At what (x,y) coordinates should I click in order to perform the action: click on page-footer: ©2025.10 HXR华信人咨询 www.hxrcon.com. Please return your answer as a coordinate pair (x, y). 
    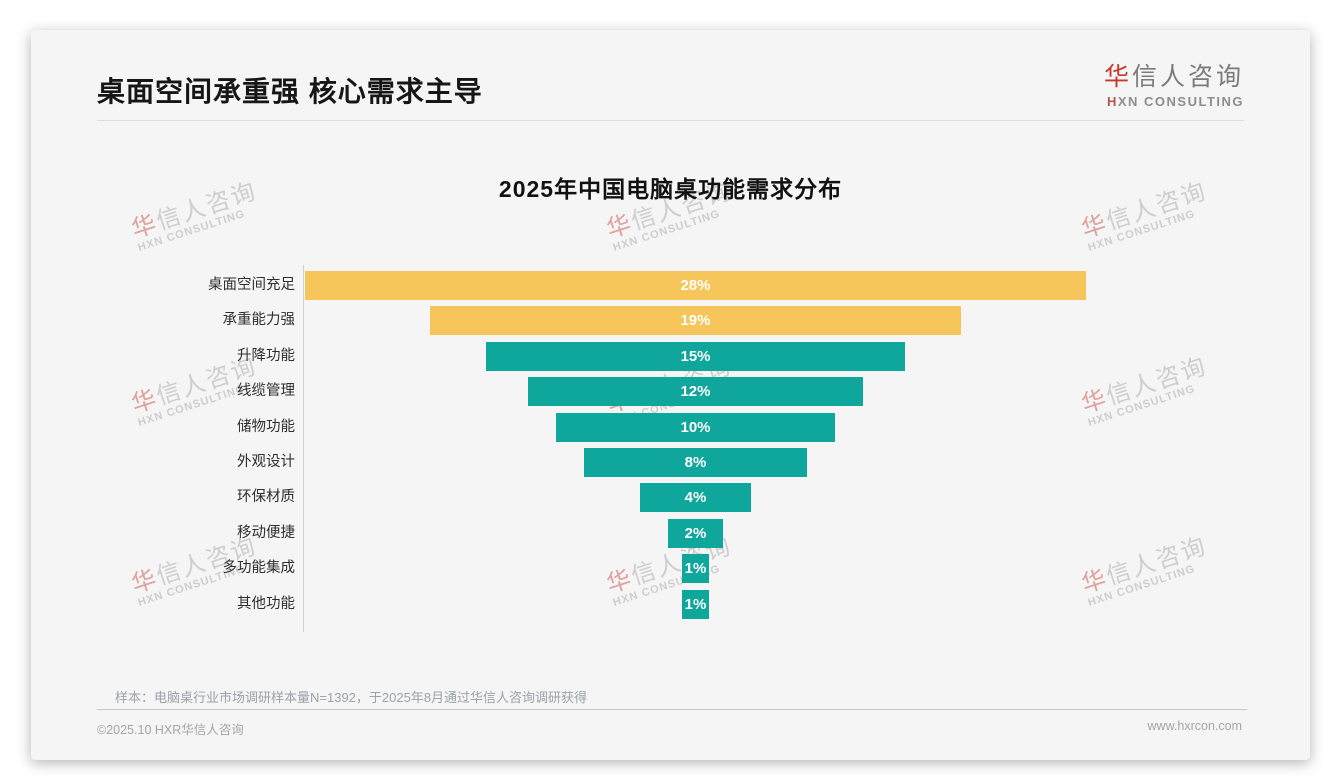
    Looking at the image, I should click on (669, 728).